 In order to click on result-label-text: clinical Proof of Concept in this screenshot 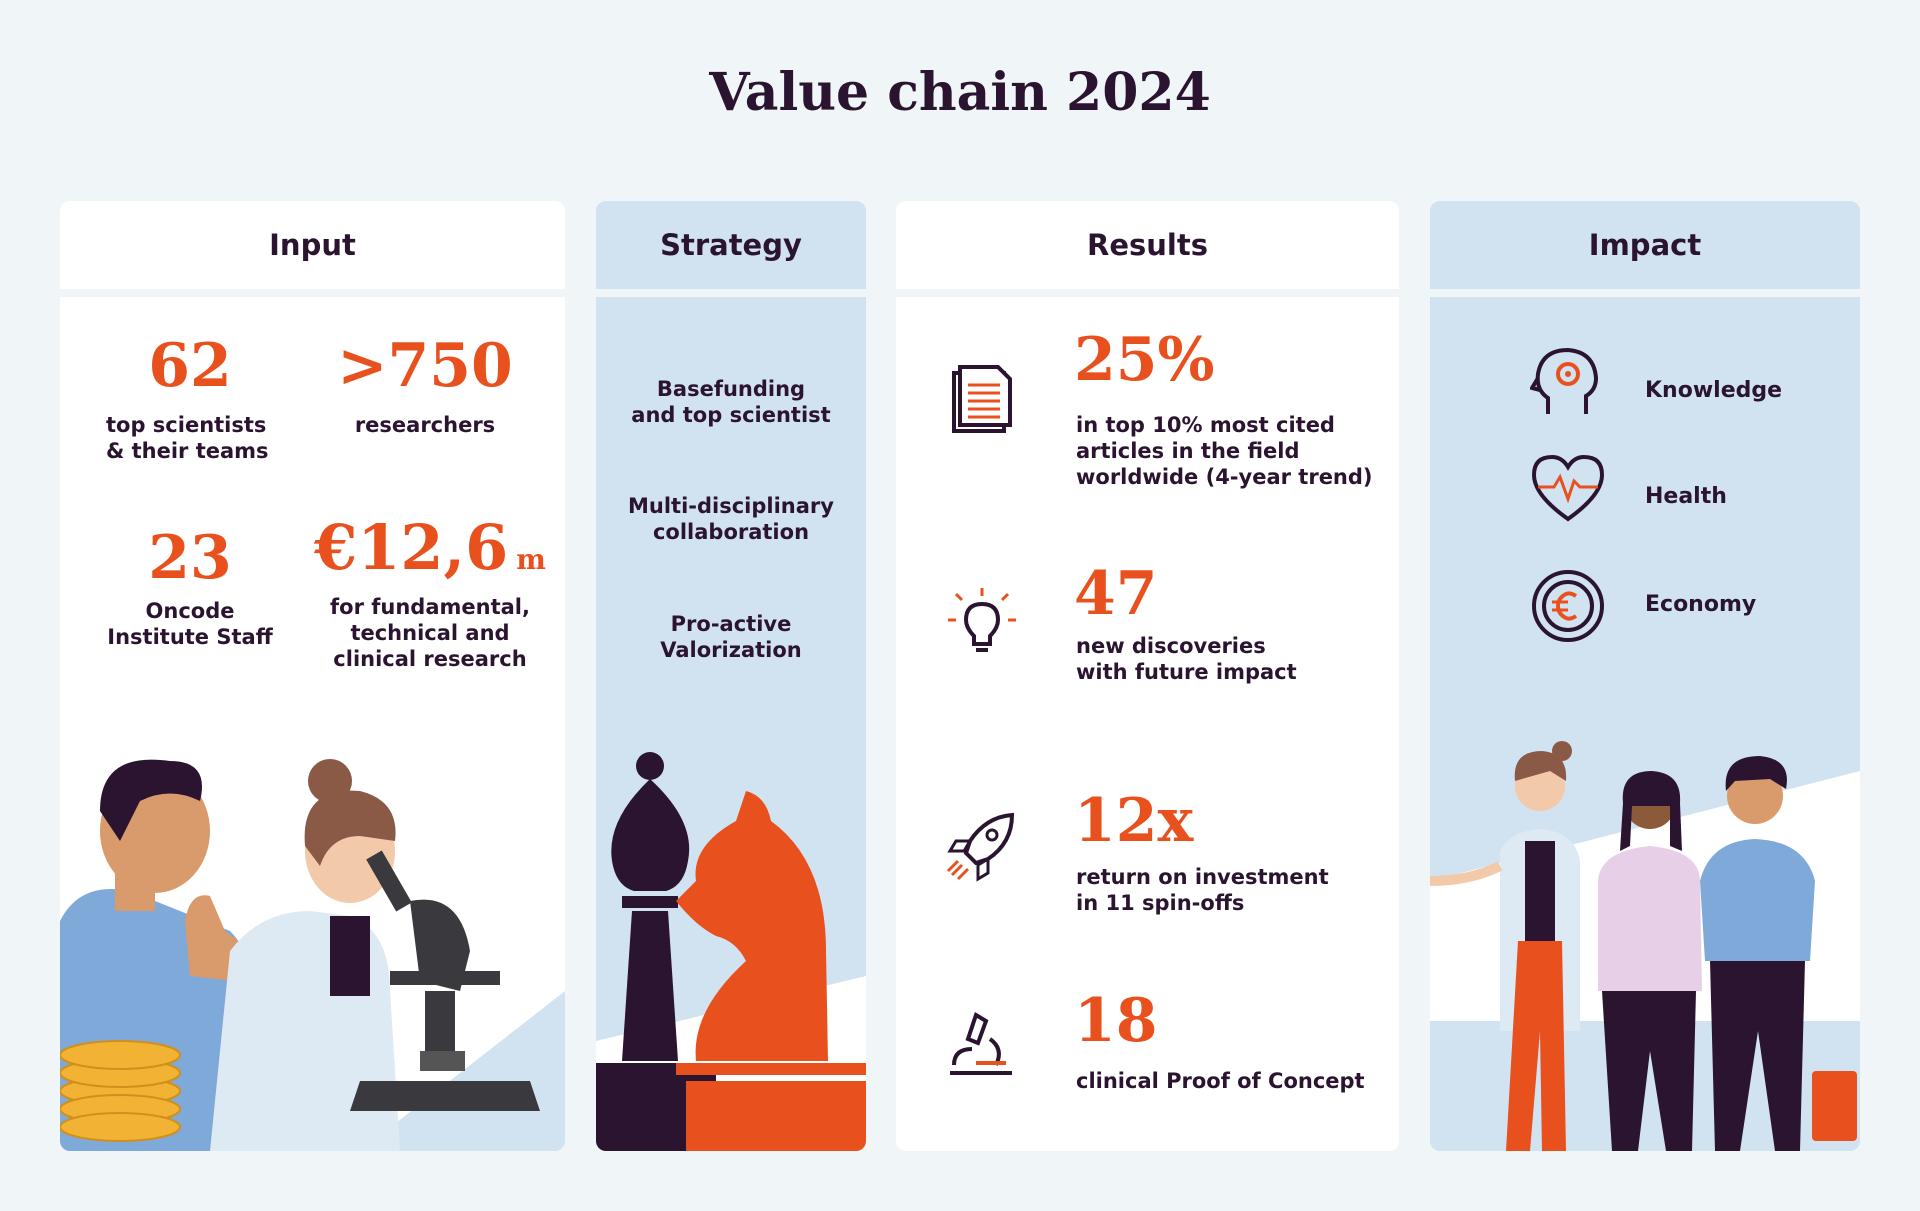, I will do `click(1220, 1081)`.